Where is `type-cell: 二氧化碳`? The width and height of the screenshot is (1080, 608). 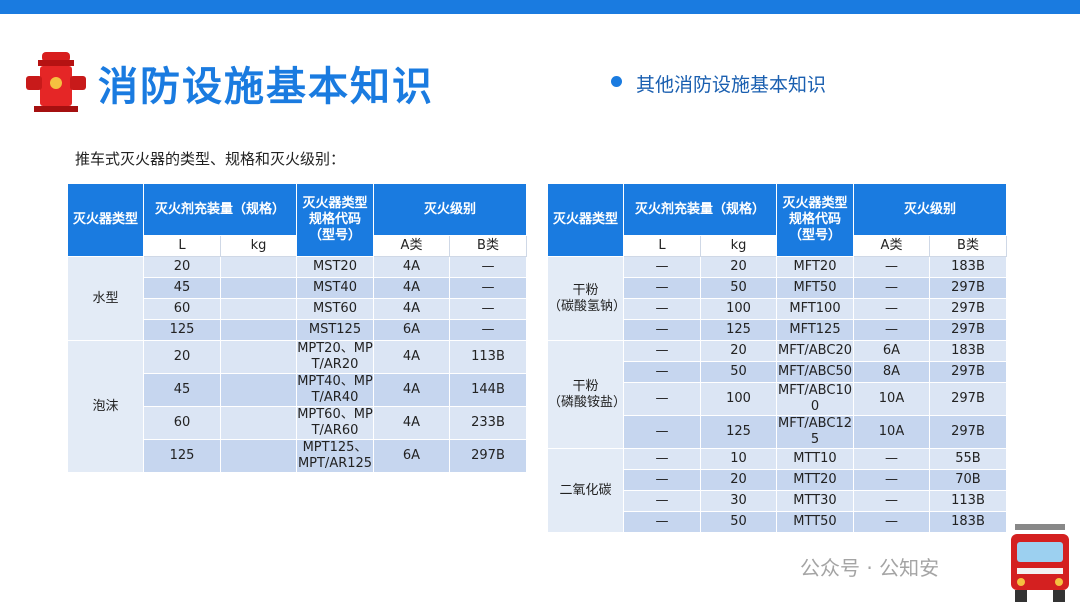 type-cell: 二氧化碳 is located at coordinates (585, 490).